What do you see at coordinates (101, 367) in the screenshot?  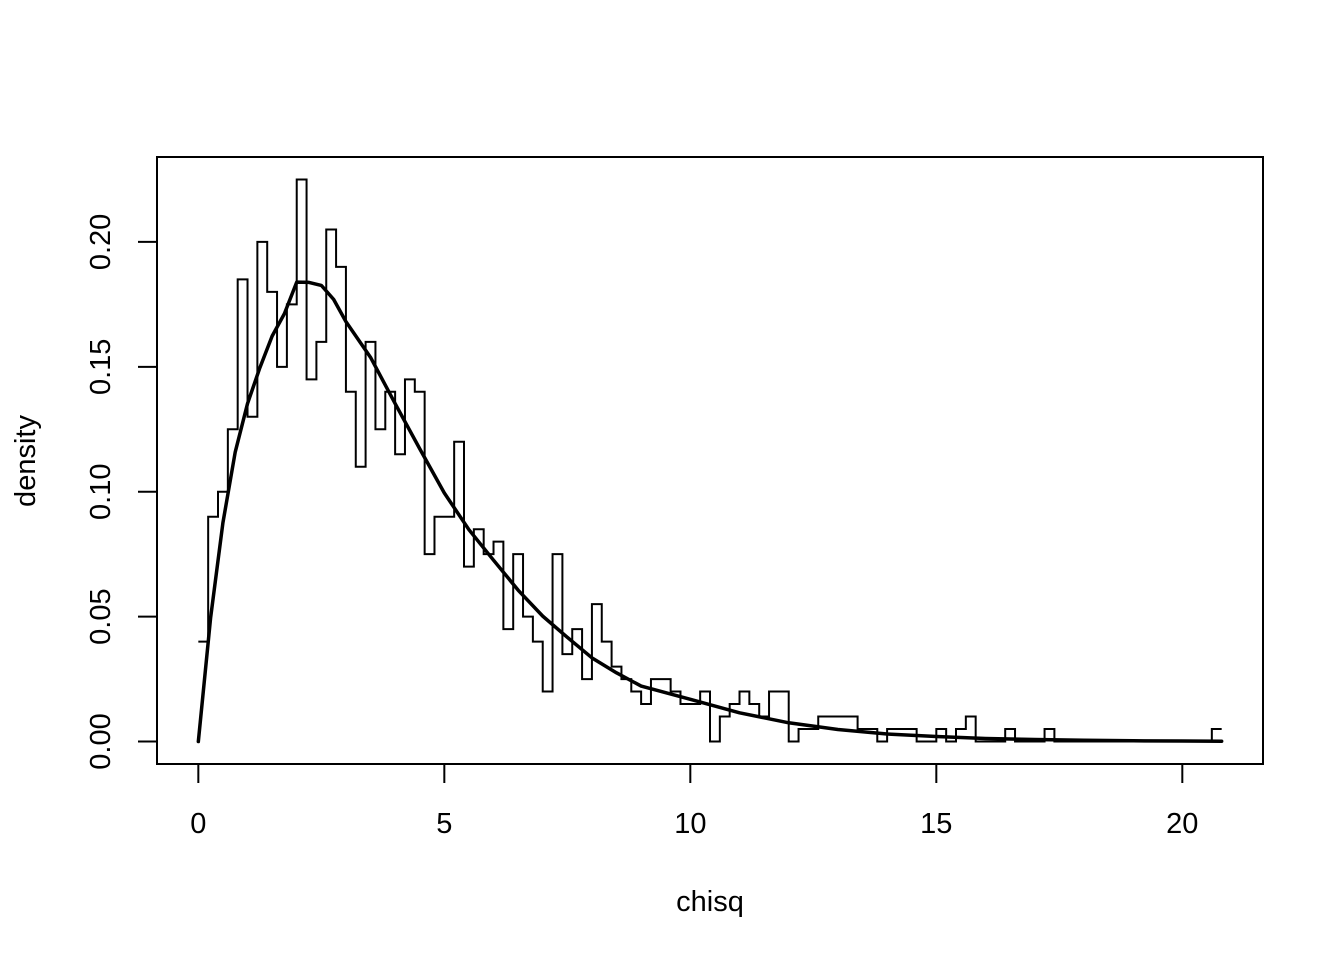 I see `y-tick-label: 0.15` at bounding box center [101, 367].